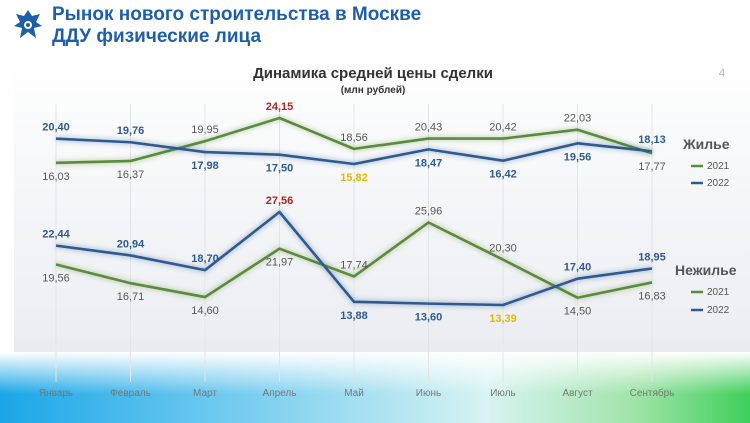 This screenshot has height=423, width=750. I want to click on x-tick-label: Июль, so click(503, 393).